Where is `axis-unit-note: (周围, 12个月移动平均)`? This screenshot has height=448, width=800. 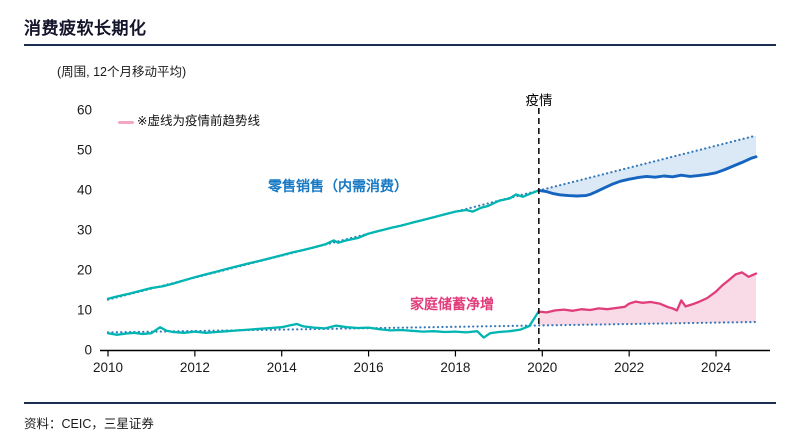 axis-unit-note: (周围, 12个月移动平均) is located at coordinates (122, 72).